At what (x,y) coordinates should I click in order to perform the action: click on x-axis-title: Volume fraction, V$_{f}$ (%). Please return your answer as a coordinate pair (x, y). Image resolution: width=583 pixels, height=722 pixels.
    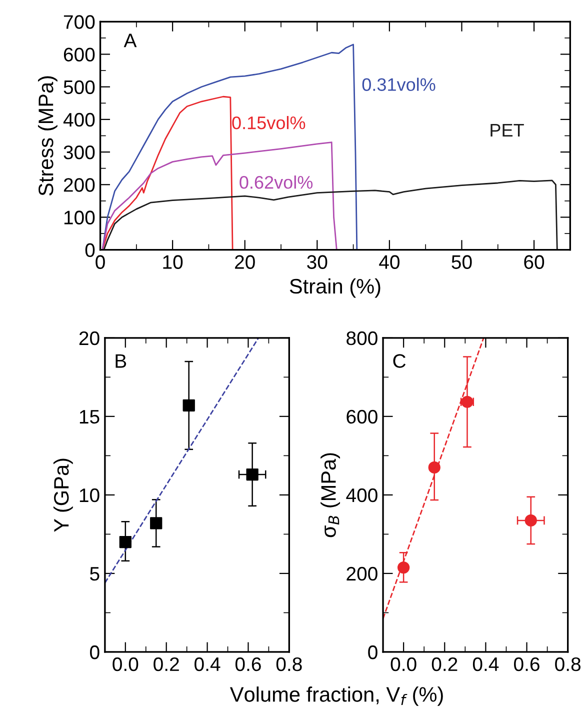
    Looking at the image, I should click on (336, 696).